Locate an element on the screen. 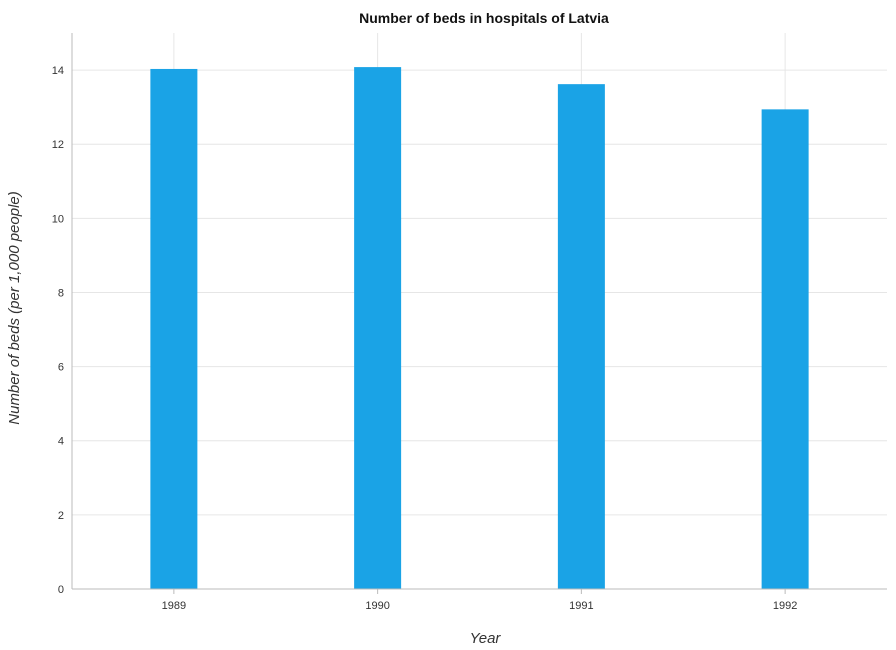 The height and width of the screenshot is (650, 896). x-tick-label: 1992 is located at coordinates (785, 606).